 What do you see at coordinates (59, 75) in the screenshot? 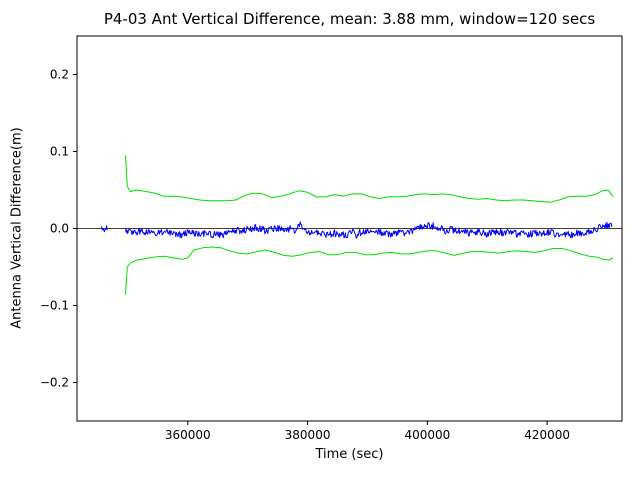
I see `y-tick-label: 0.2` at bounding box center [59, 75].